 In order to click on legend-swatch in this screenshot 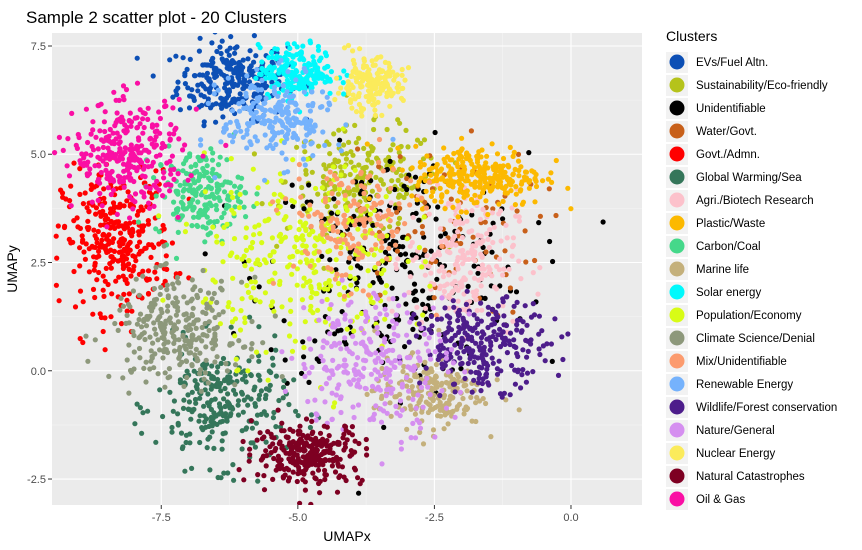, I will do `click(677, 223)`.